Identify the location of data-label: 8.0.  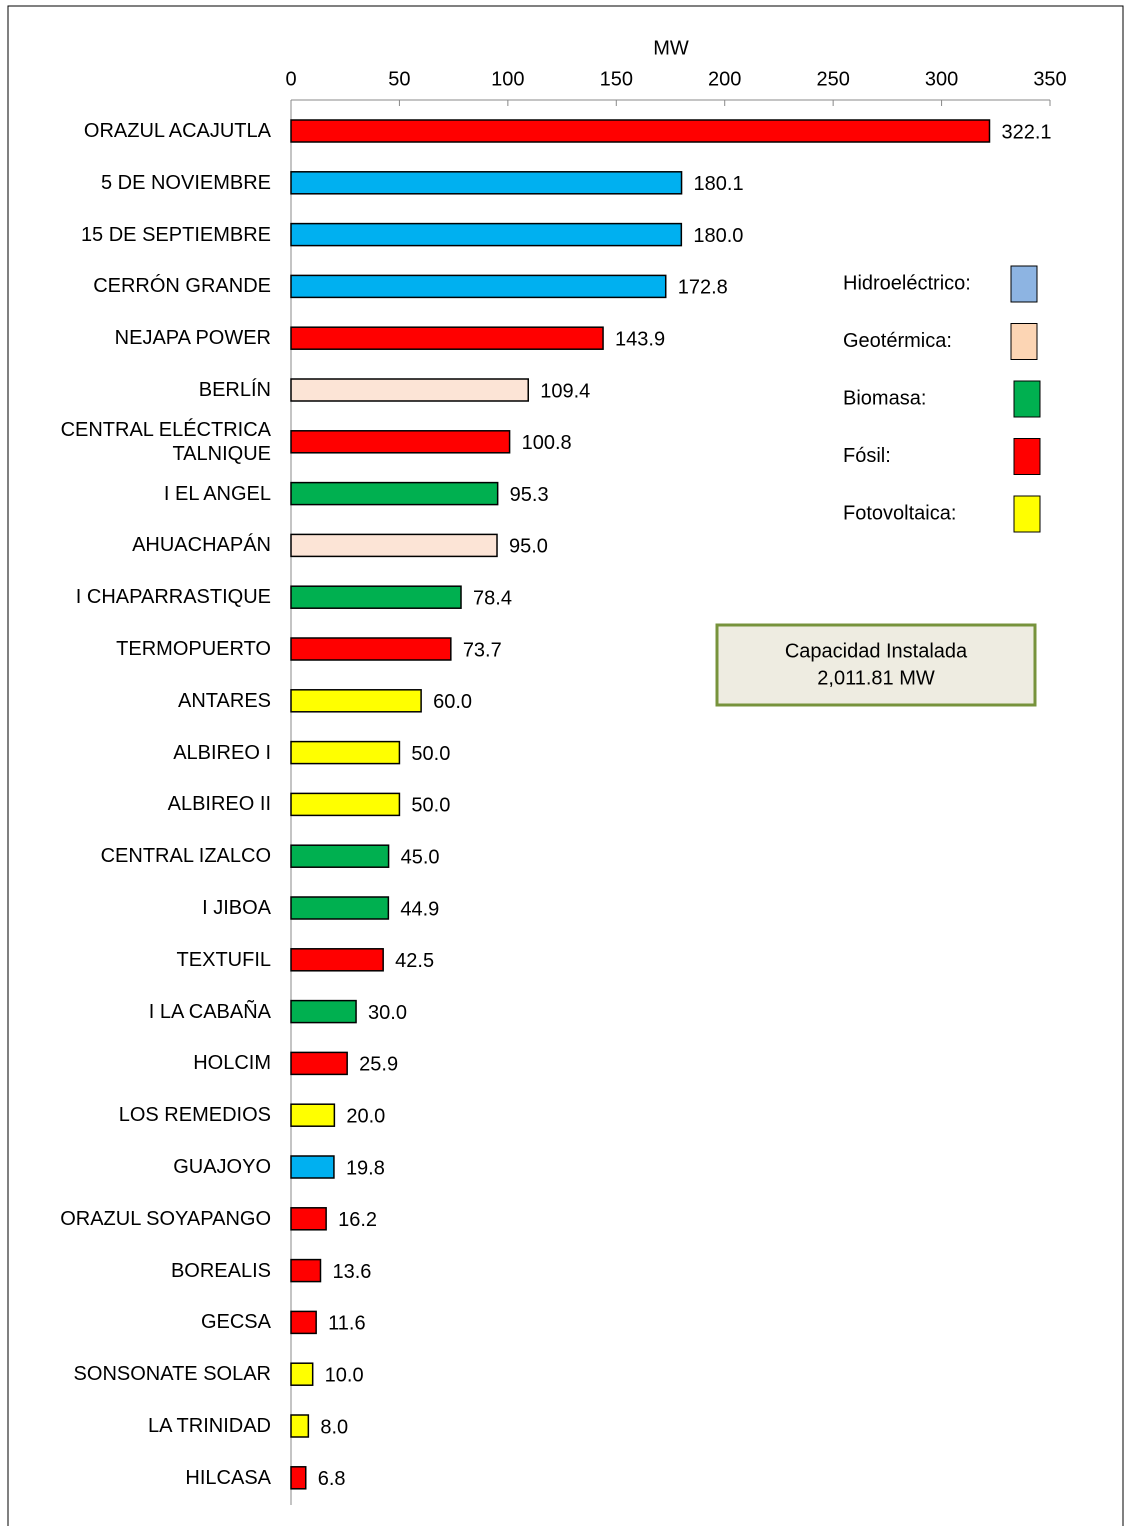
(334, 1427).